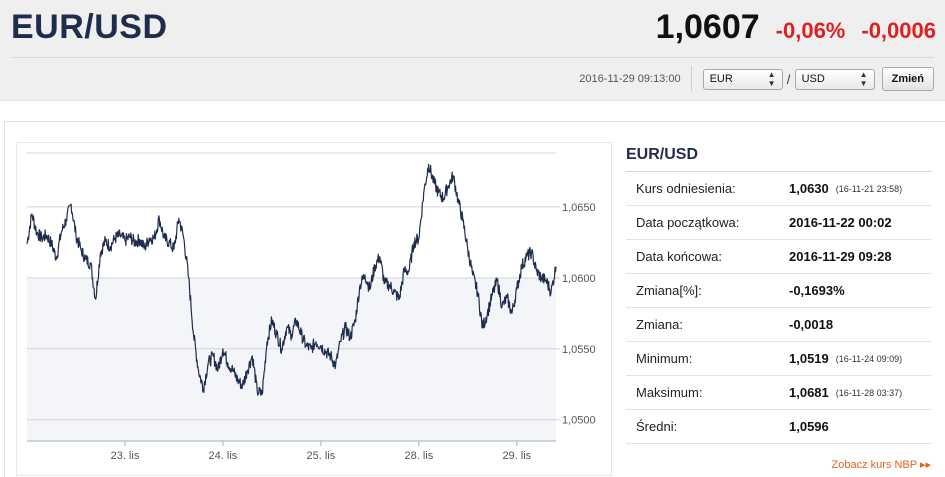  I want to click on stat-value: 1,0596, so click(809, 426).